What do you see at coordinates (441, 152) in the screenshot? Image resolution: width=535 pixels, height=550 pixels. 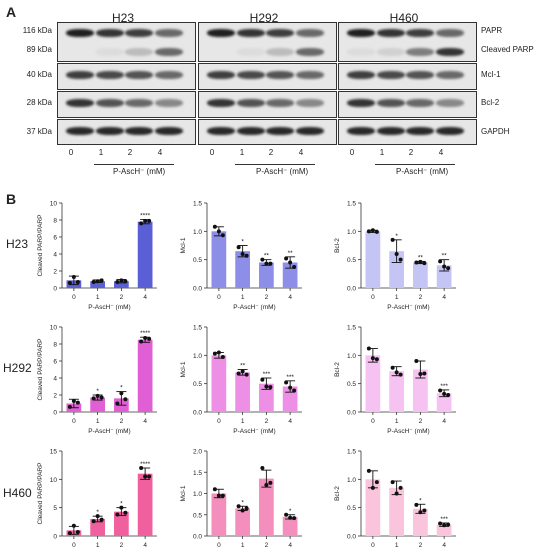 I see `lane-label: 4` at bounding box center [441, 152].